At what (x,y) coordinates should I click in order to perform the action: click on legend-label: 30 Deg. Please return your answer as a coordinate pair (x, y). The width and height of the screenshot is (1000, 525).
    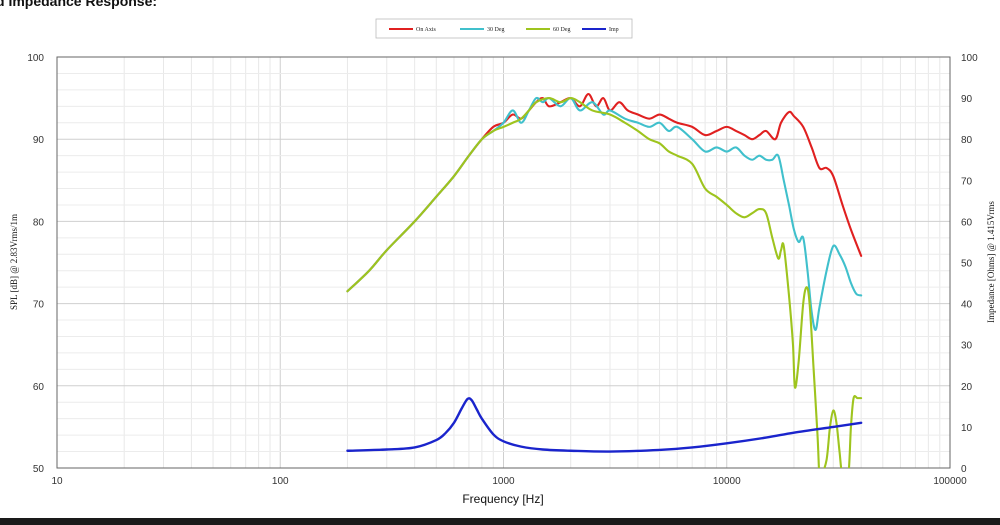
    Looking at the image, I should click on (496, 30).